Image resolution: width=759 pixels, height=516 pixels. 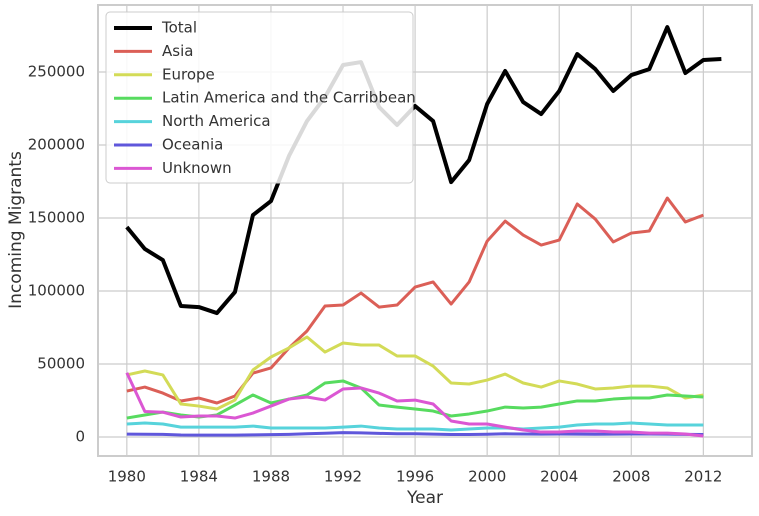 What do you see at coordinates (271, 477) in the screenshot?
I see `x-tick-label: 1988` at bounding box center [271, 477].